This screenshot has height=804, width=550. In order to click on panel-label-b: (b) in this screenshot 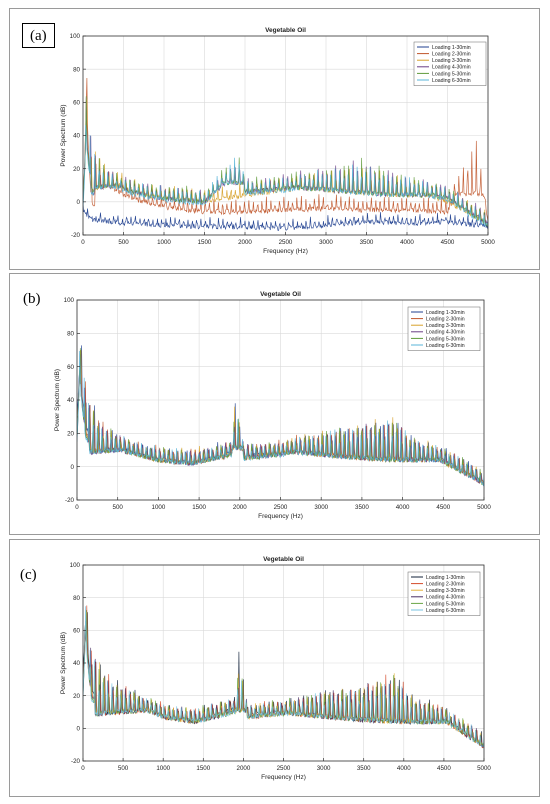, I will do `click(32, 299)`.